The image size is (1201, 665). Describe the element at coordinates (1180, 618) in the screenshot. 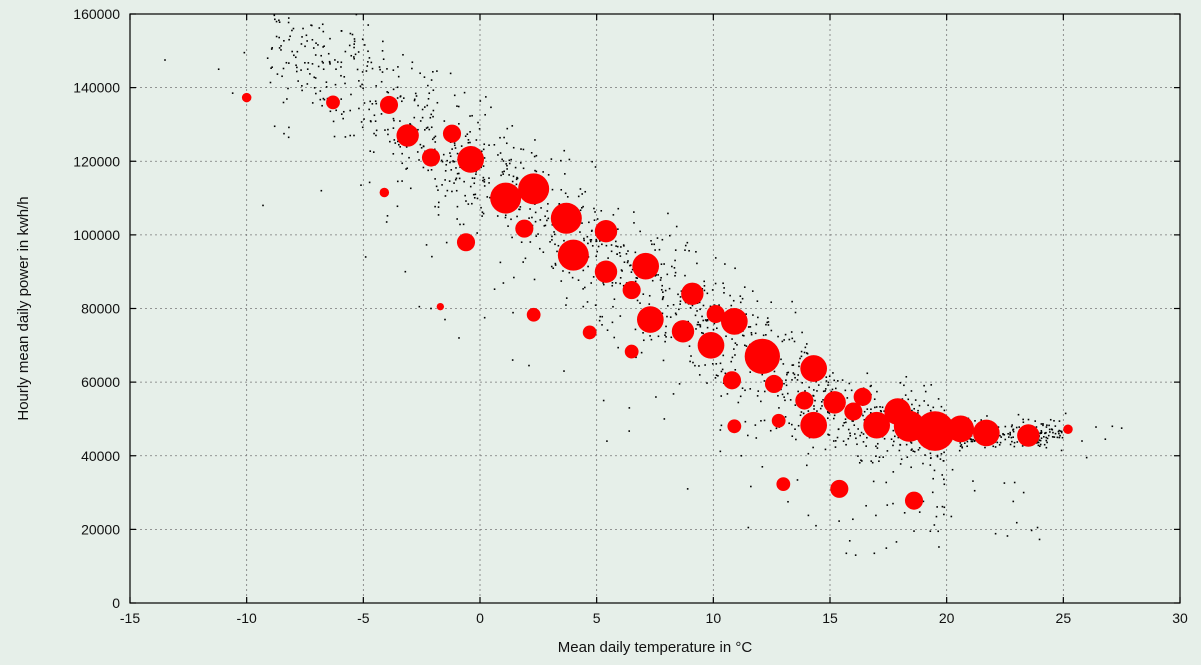

I see `x-tick-label: 30` at that location.